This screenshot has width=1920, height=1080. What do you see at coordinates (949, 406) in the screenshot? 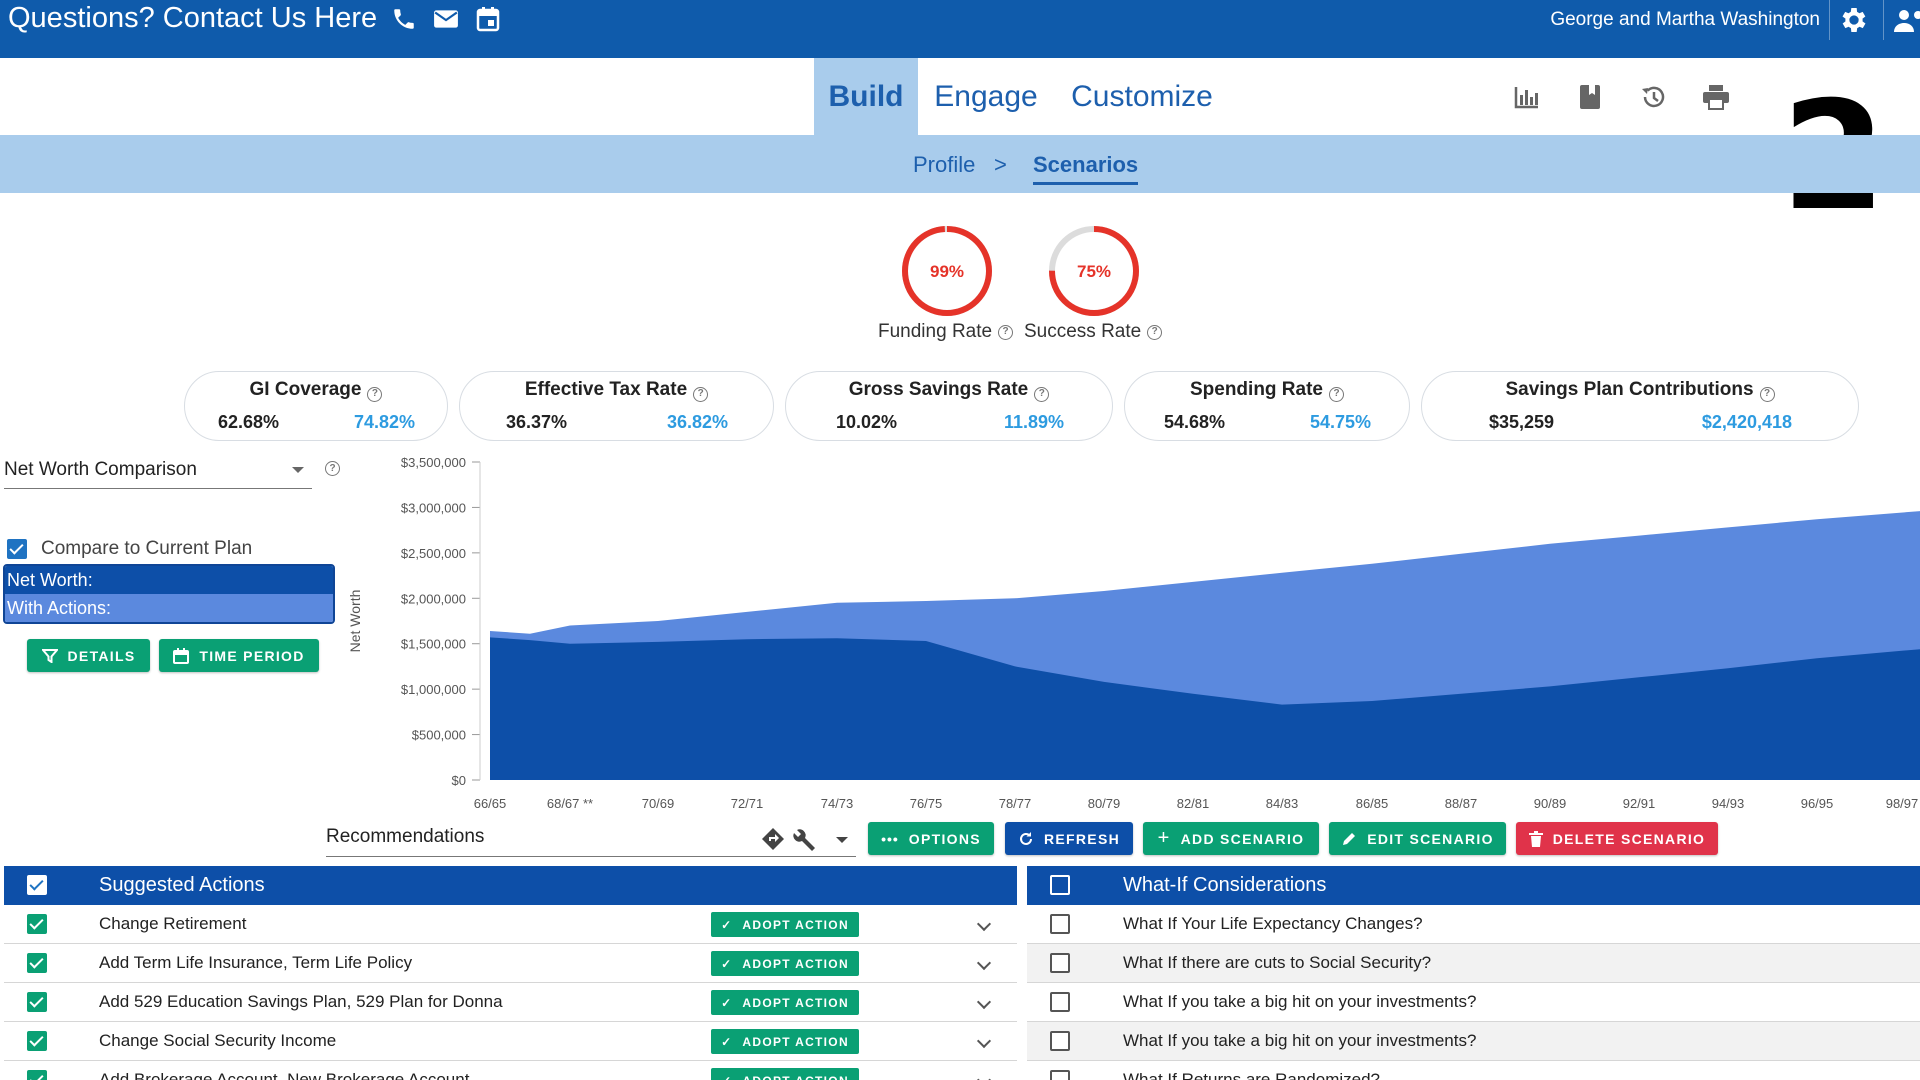
I see `metric-card-gross-savings-rate: Gross Savings Rate? 10.02% 11.89%` at bounding box center [949, 406].